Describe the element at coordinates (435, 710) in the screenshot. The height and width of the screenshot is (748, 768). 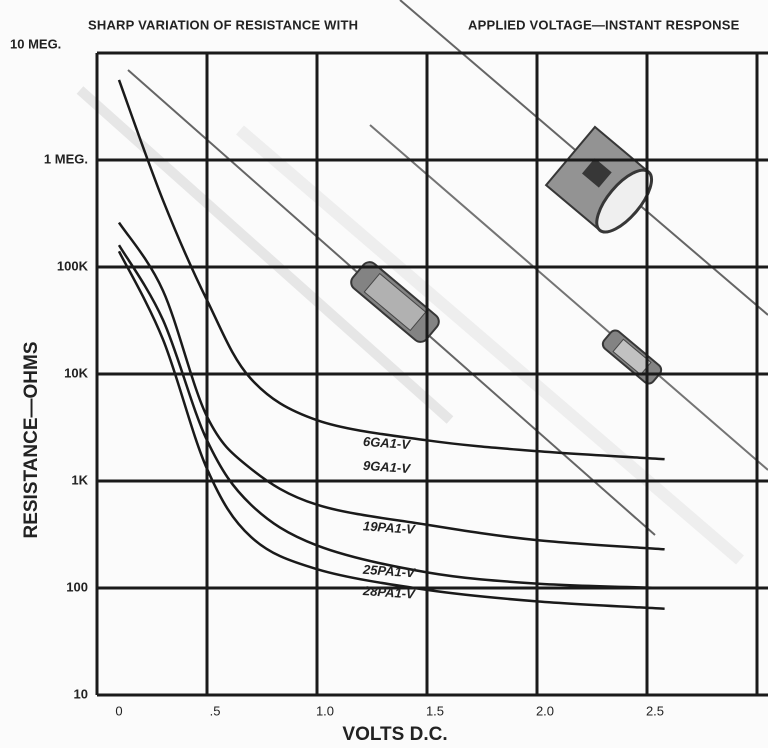
I see `x-tick-label: 1.5` at that location.